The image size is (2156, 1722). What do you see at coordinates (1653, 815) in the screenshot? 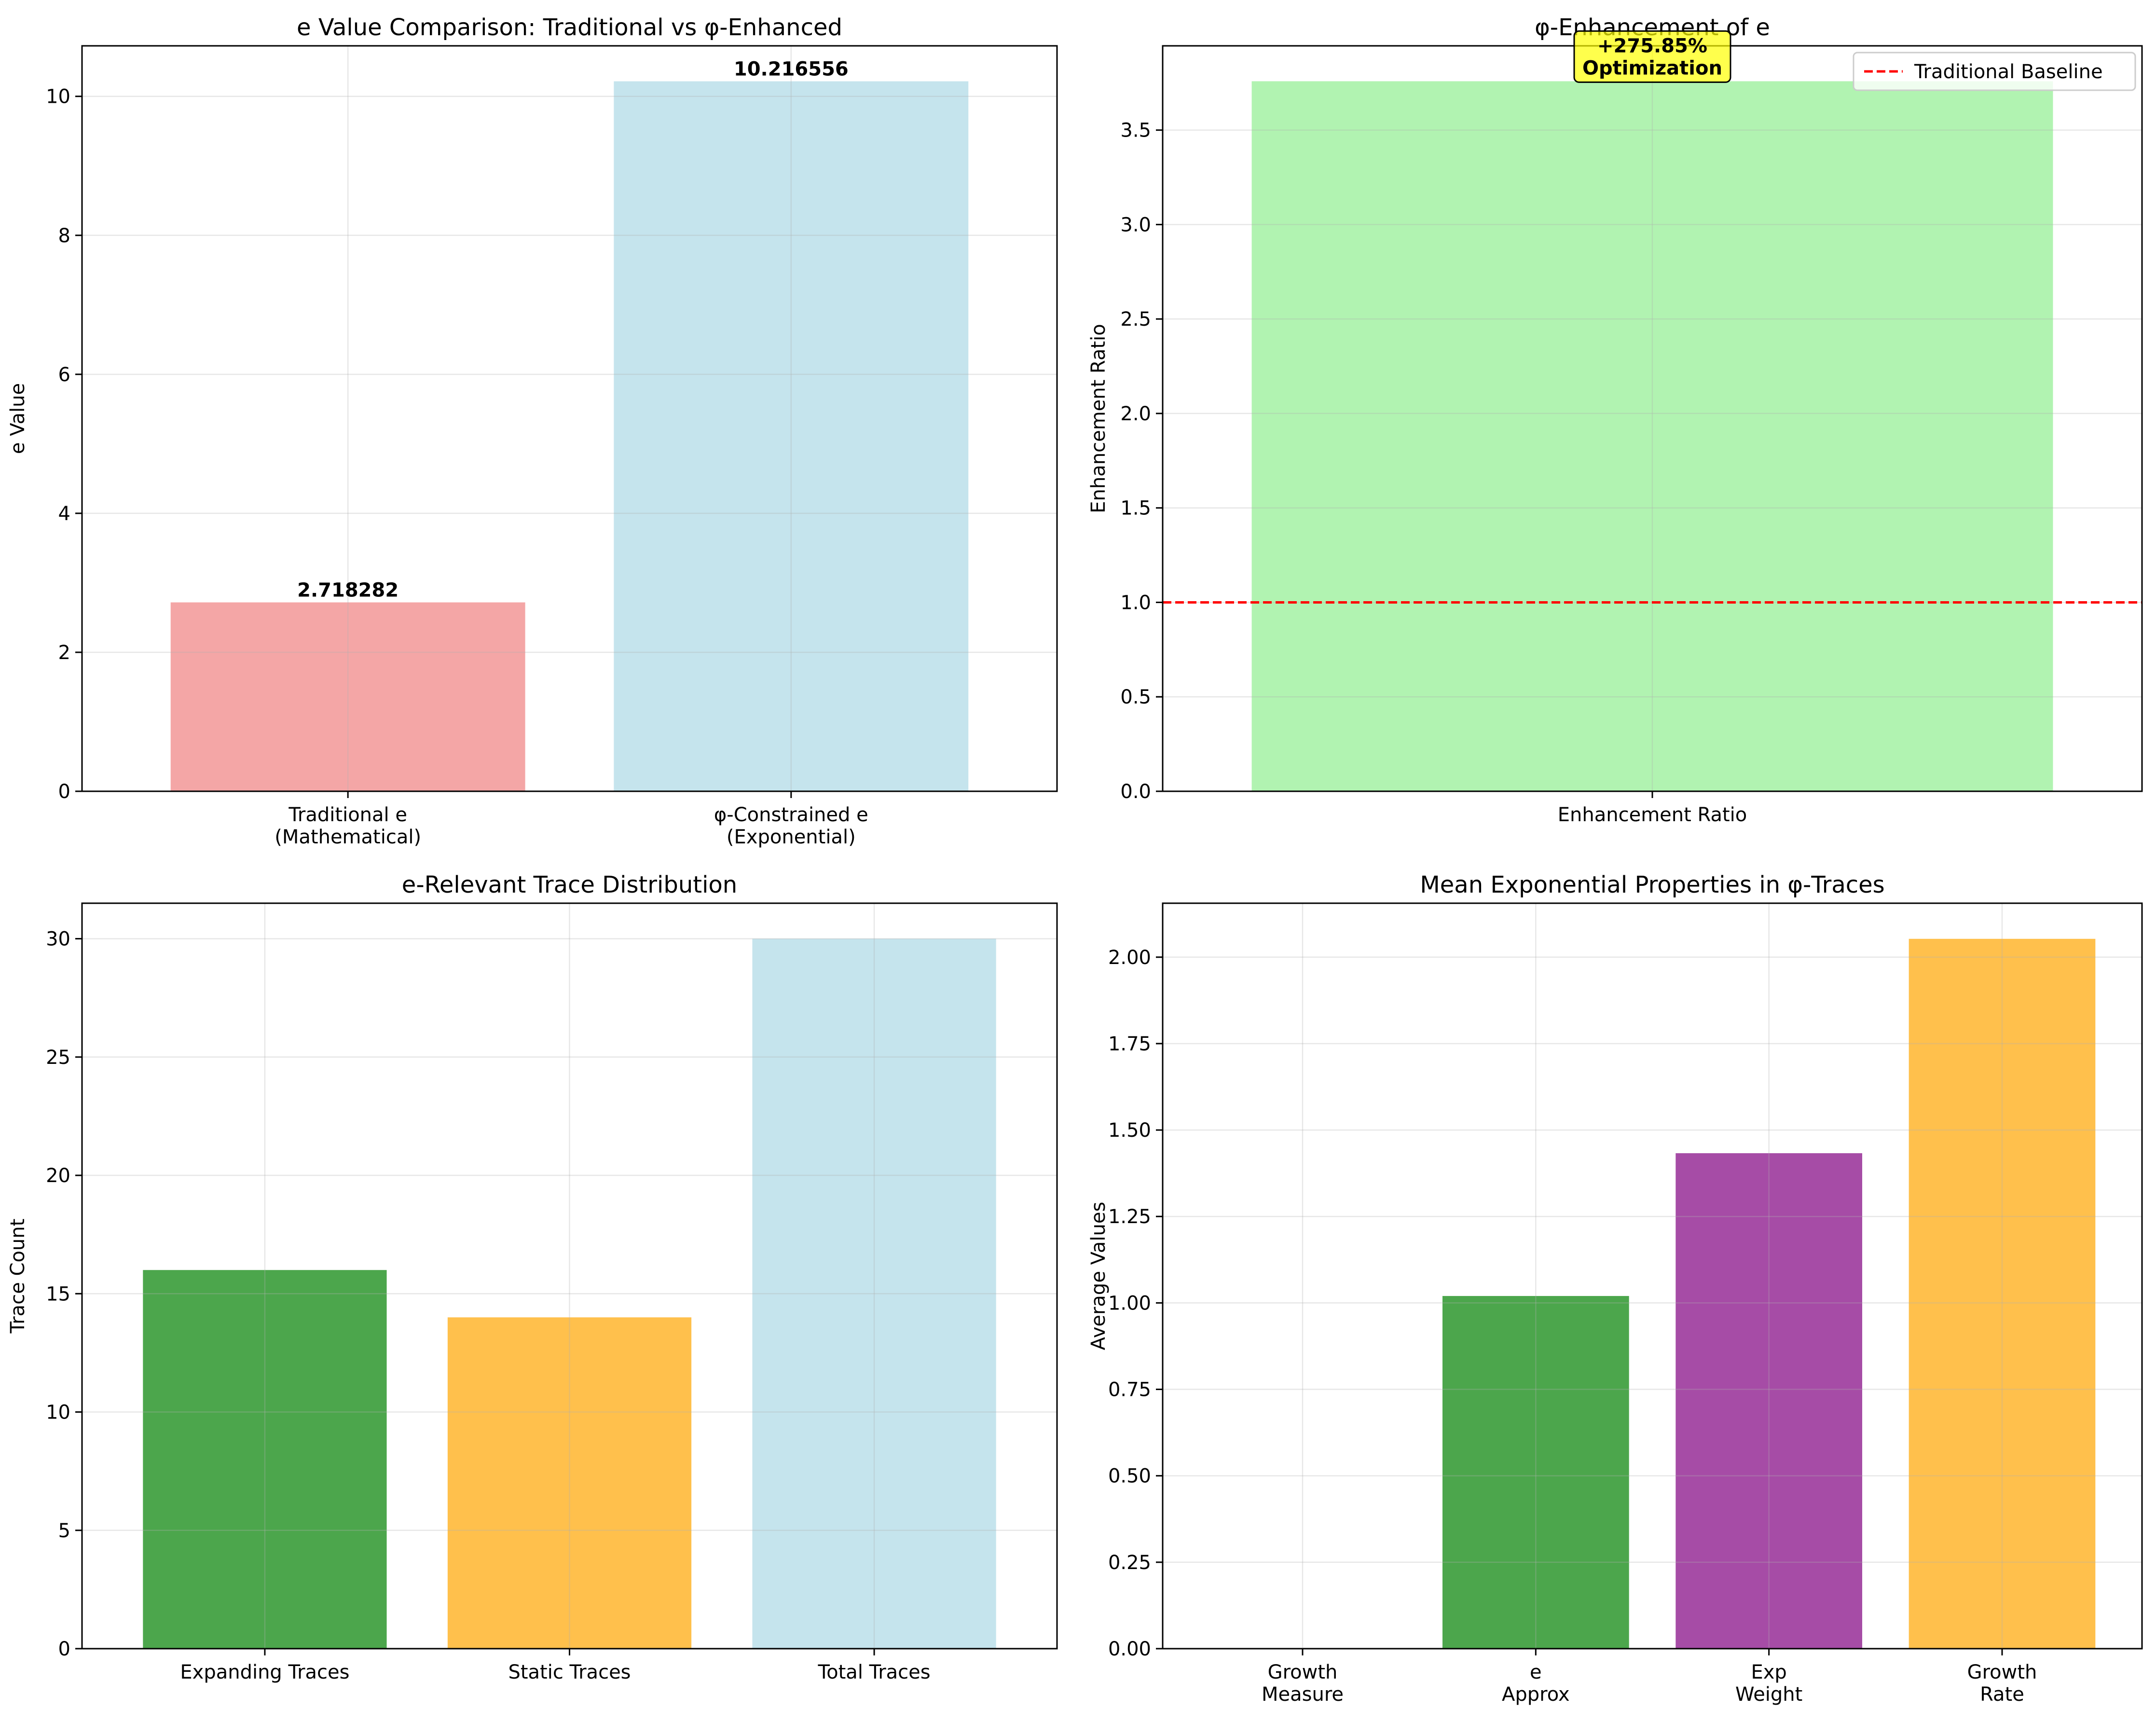
I see `x-tick-label: Enhancement Ratio` at bounding box center [1653, 815].